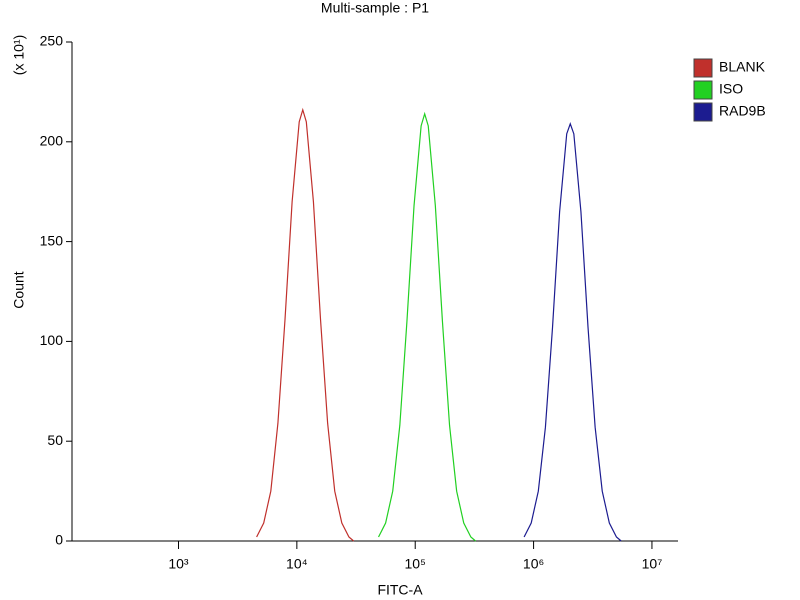 The image size is (800, 600). What do you see at coordinates (652, 564) in the screenshot?
I see `x-tick-label: 10⁷` at bounding box center [652, 564].